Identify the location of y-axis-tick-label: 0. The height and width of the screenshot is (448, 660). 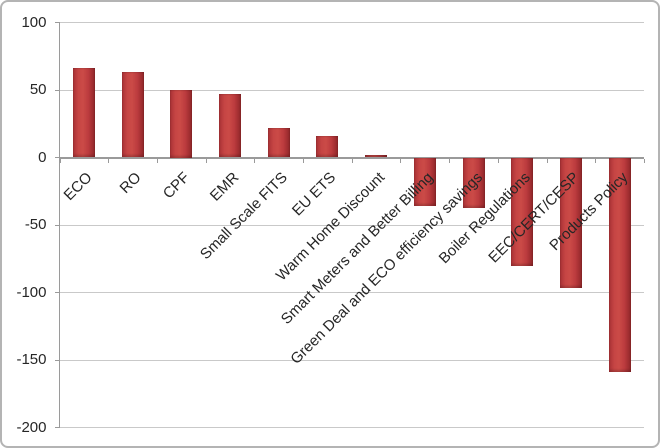
(42, 157).